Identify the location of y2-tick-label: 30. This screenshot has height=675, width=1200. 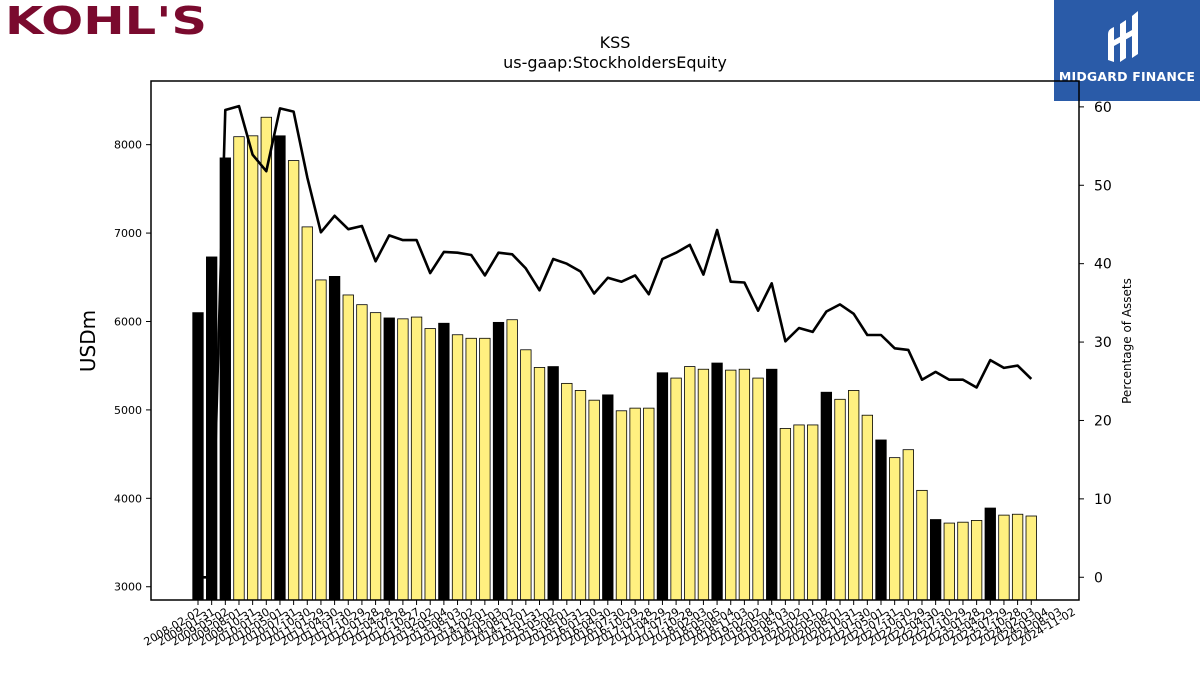
(1103, 343).